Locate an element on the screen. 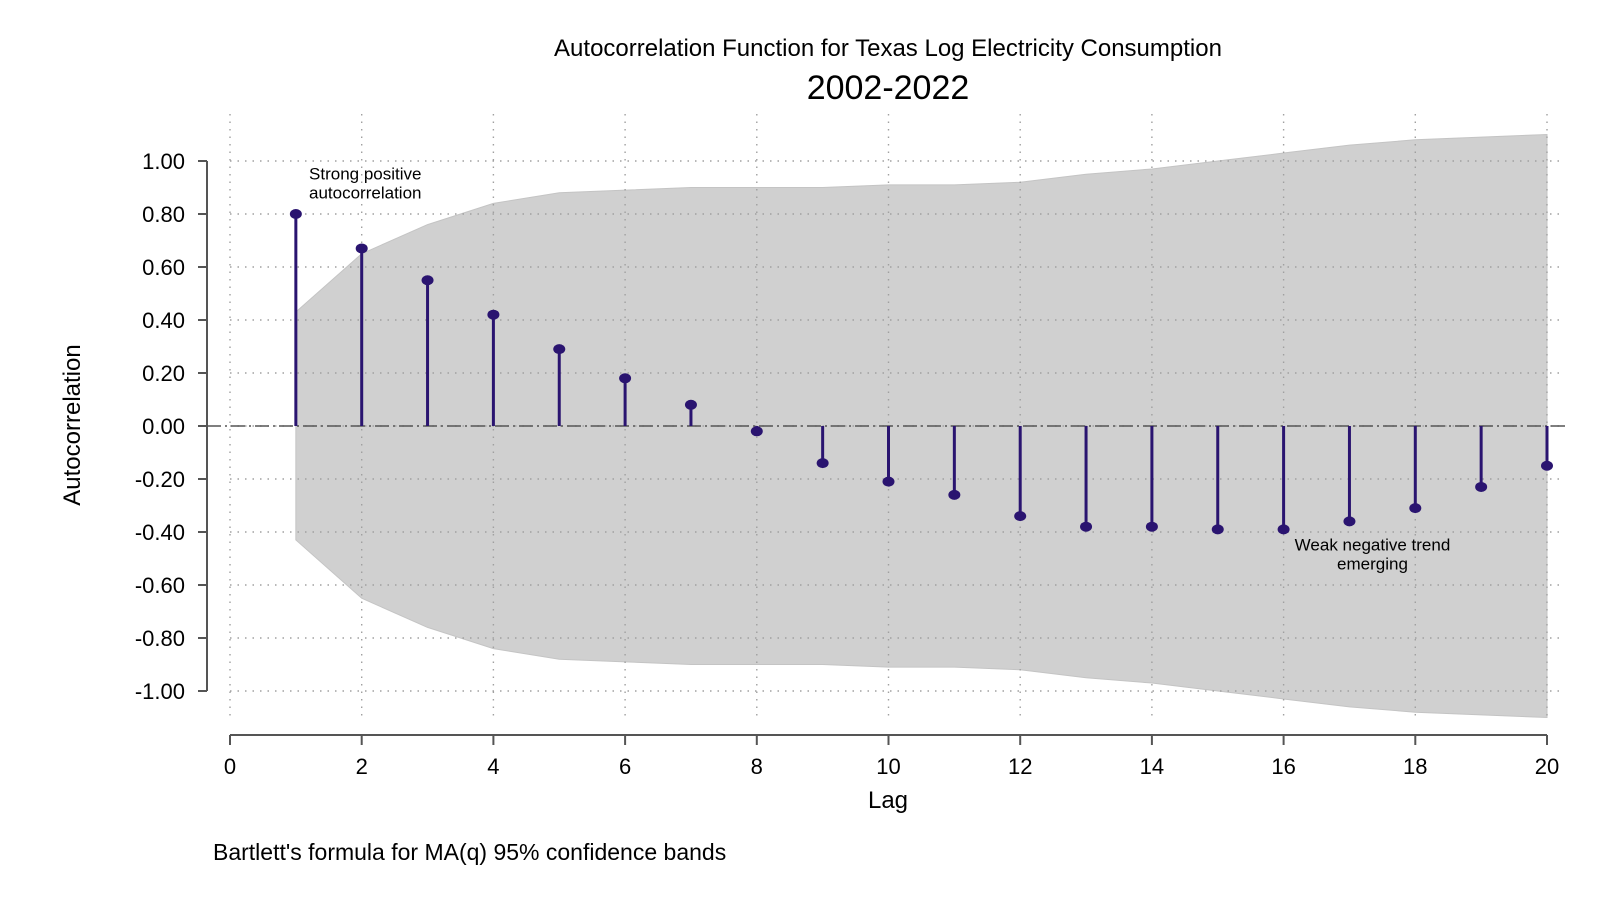 Image resolution: width=1600 pixels, height=905 pixels. y-tick-label: 0.60 is located at coordinates (163, 267).